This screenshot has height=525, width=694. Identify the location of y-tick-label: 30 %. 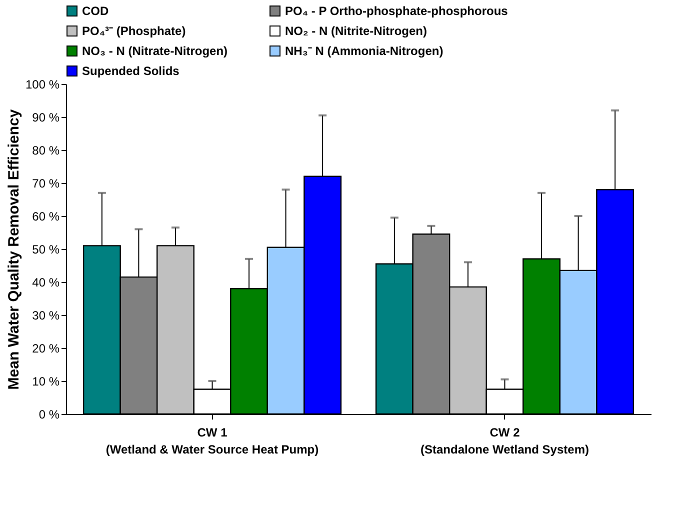
(46, 315).